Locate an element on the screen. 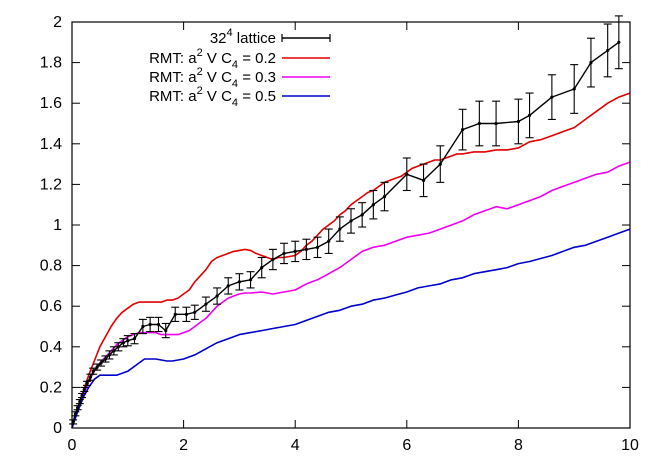  y-tick-labels: 0 0.2 0.4 0.6 0.8 1 1.2 1.4 1.6 1.8 2 is located at coordinates (51, 225).